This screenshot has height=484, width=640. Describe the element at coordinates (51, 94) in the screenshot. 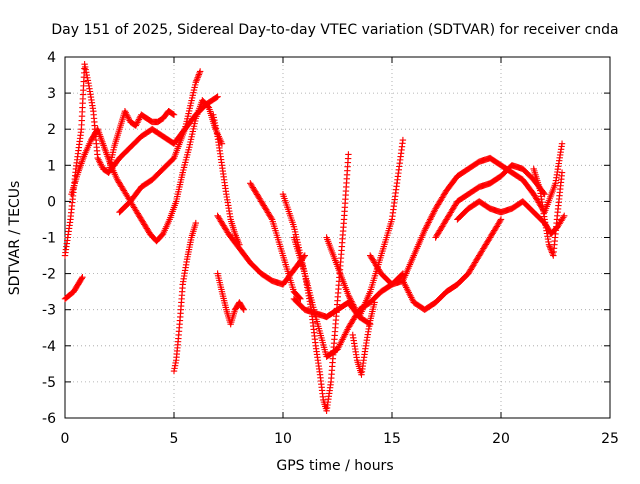

I see `y-tick-label: 3` at that location.